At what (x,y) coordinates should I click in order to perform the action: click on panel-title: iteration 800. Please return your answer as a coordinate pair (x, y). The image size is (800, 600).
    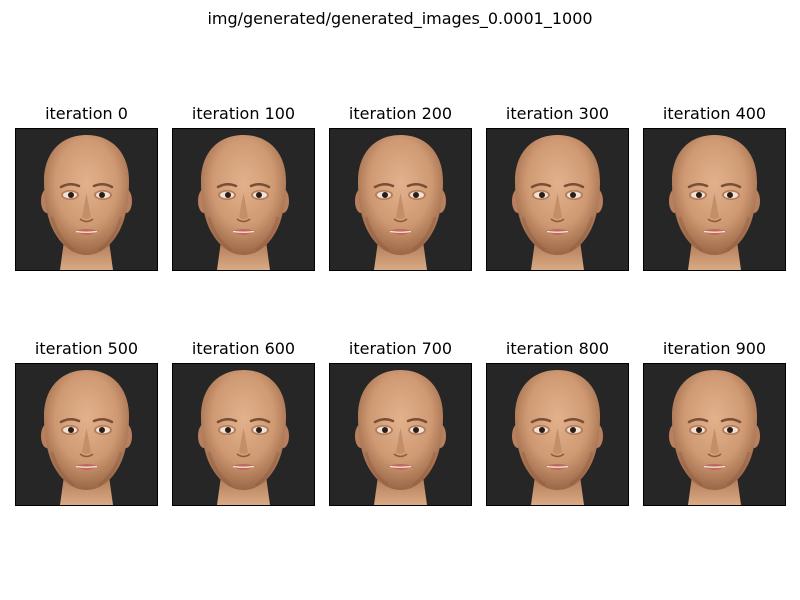
    Looking at the image, I should click on (557, 348).